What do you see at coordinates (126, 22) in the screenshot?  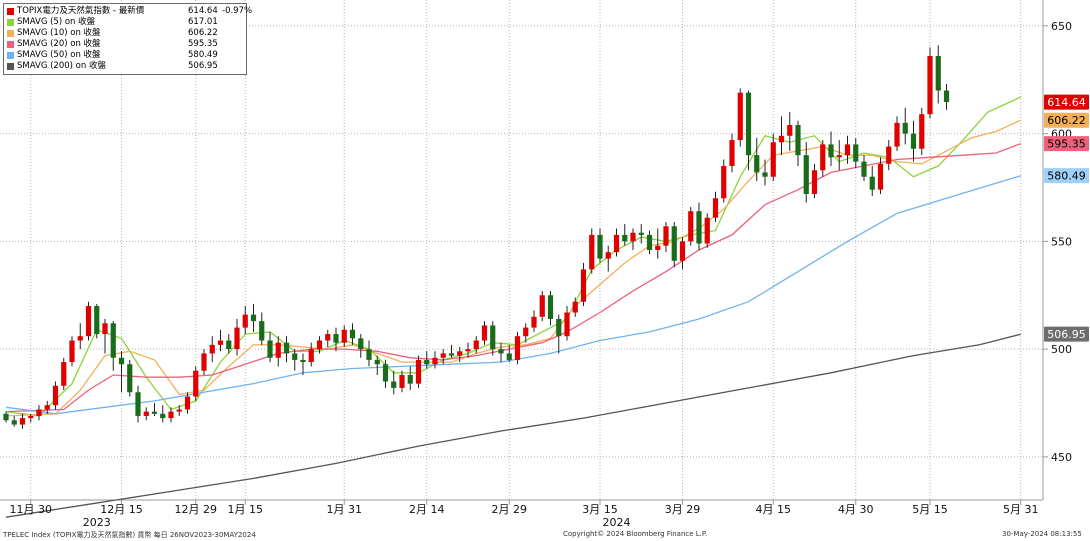 I see `legend-item-sma5: SMAVG (5) on 收盤 617.01` at bounding box center [126, 22].